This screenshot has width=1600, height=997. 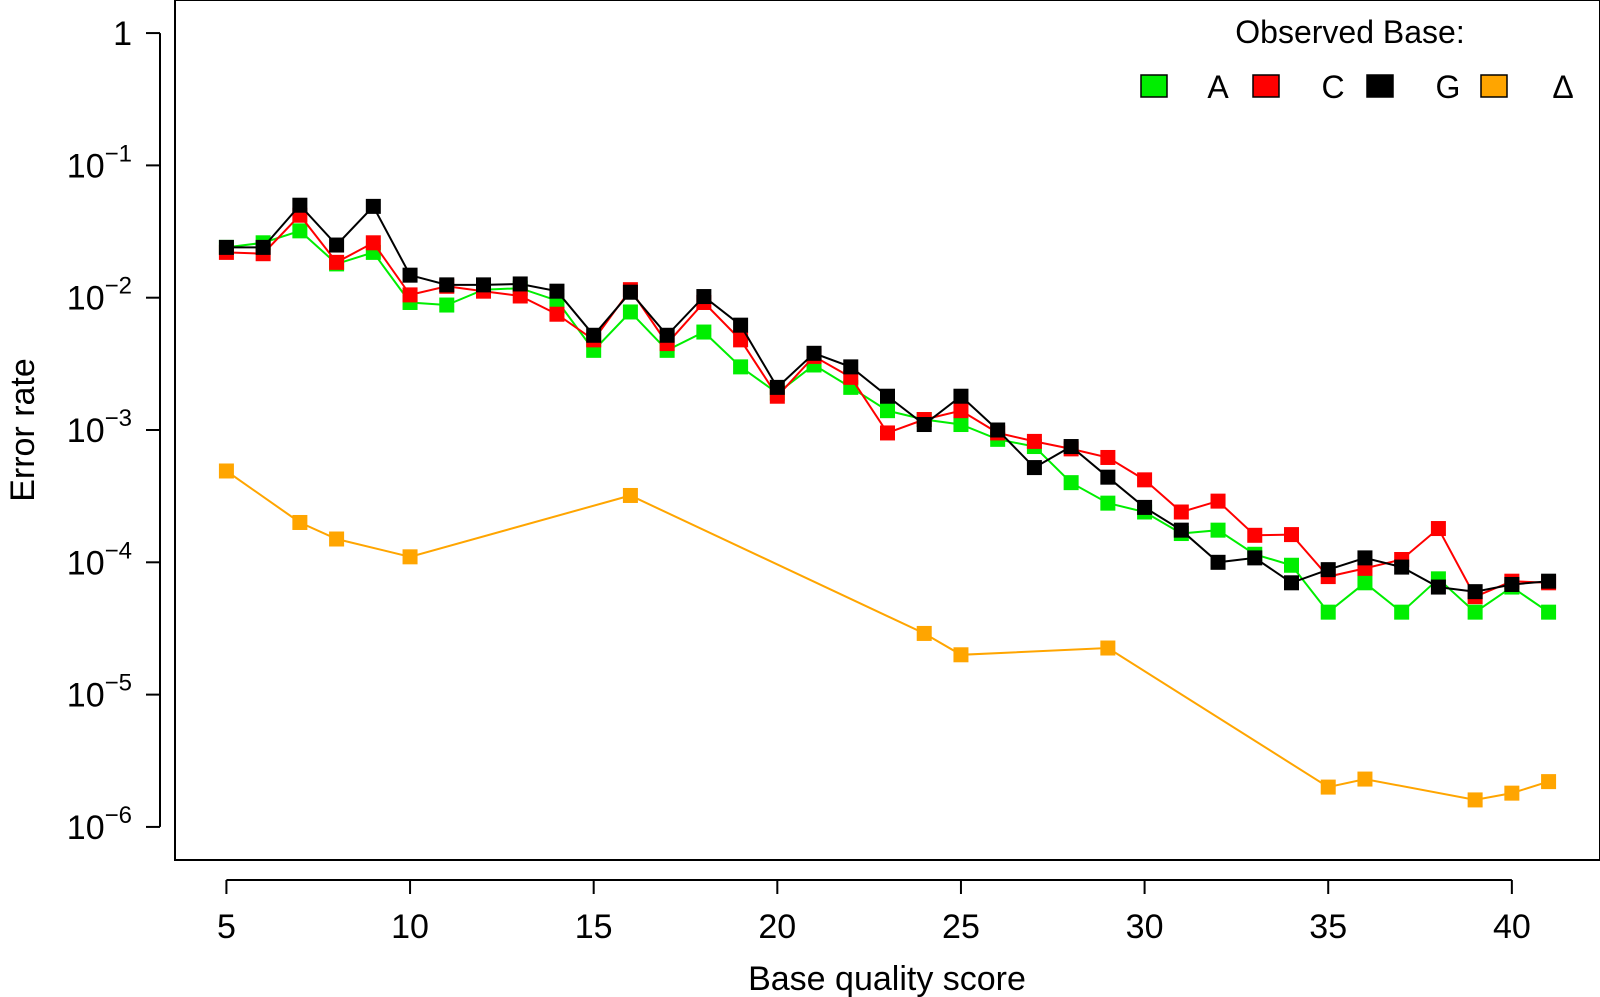 I want to click on y-tick-label: 10⁻⁵, so click(x=99, y=692).